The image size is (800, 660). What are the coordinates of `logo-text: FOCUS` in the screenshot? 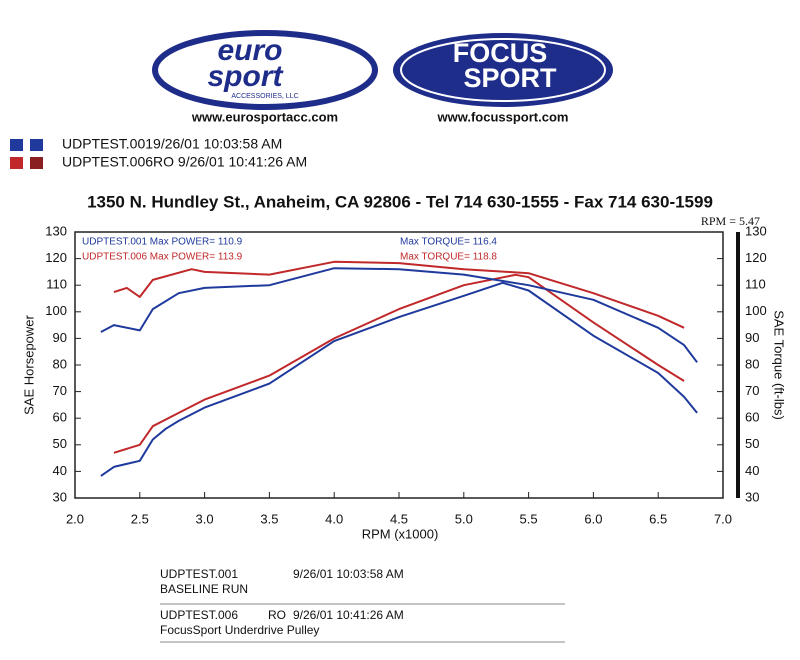 It's located at (500, 53).